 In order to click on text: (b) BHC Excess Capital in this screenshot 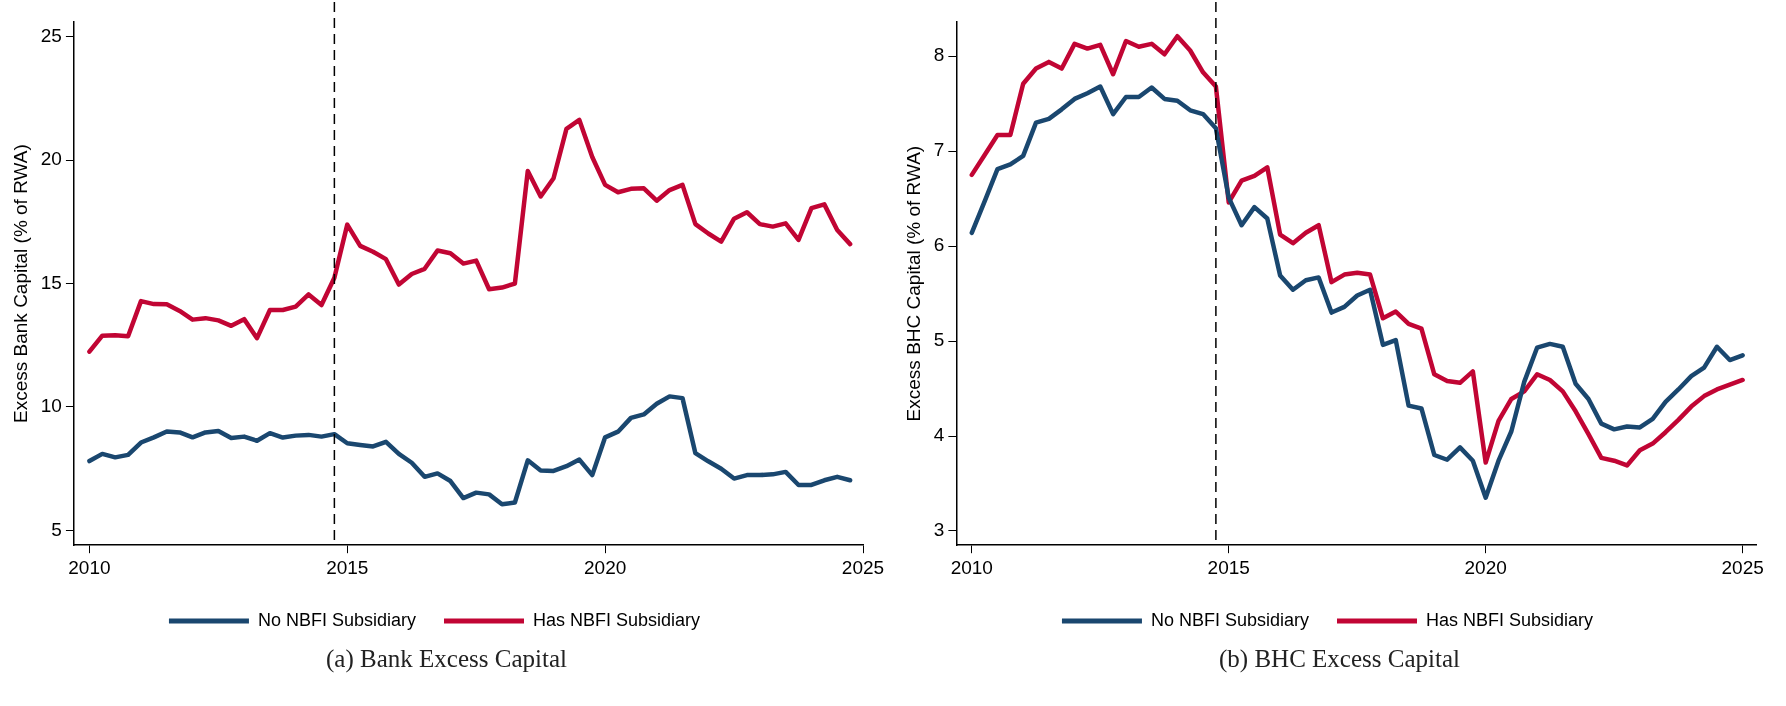, I will do `click(1339, 659)`.